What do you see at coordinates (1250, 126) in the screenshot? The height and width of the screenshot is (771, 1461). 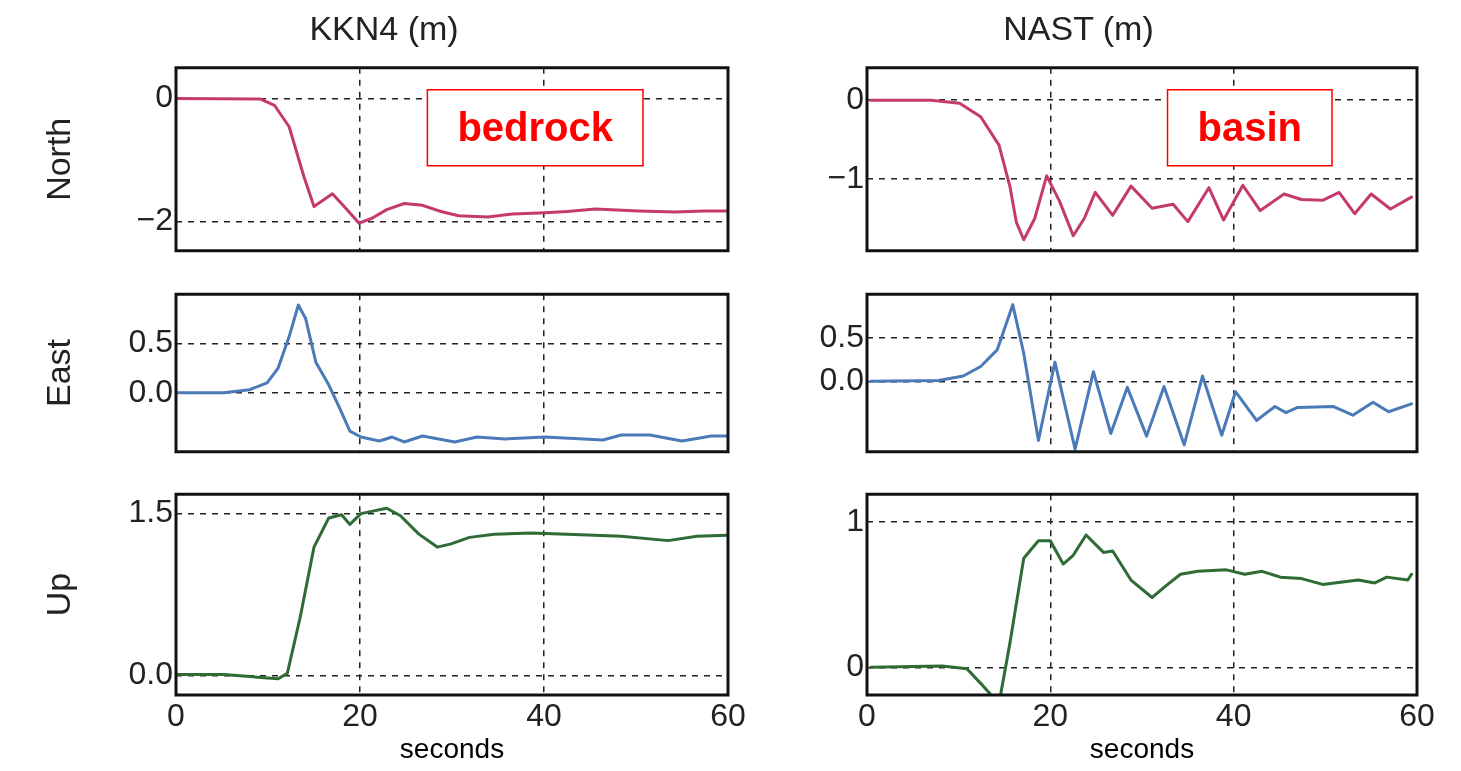 I see `annotation: basin` at bounding box center [1250, 126].